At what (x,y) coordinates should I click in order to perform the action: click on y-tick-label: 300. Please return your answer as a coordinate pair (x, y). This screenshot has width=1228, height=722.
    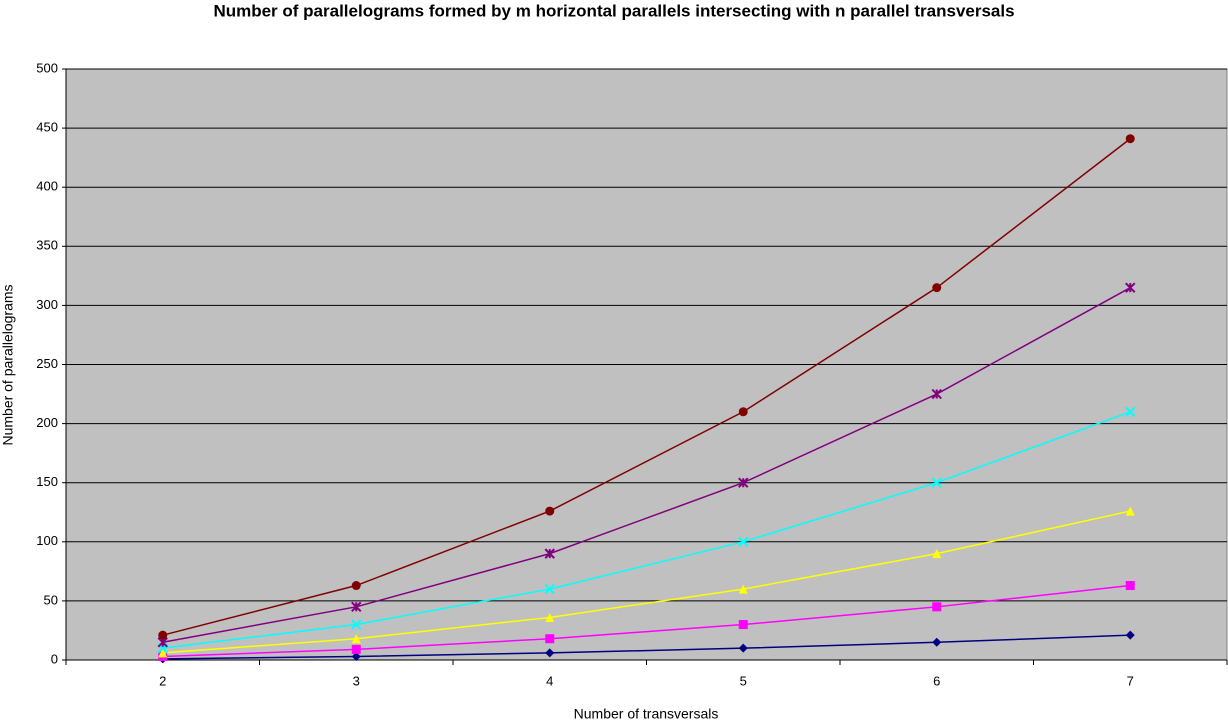
    Looking at the image, I should click on (47, 304).